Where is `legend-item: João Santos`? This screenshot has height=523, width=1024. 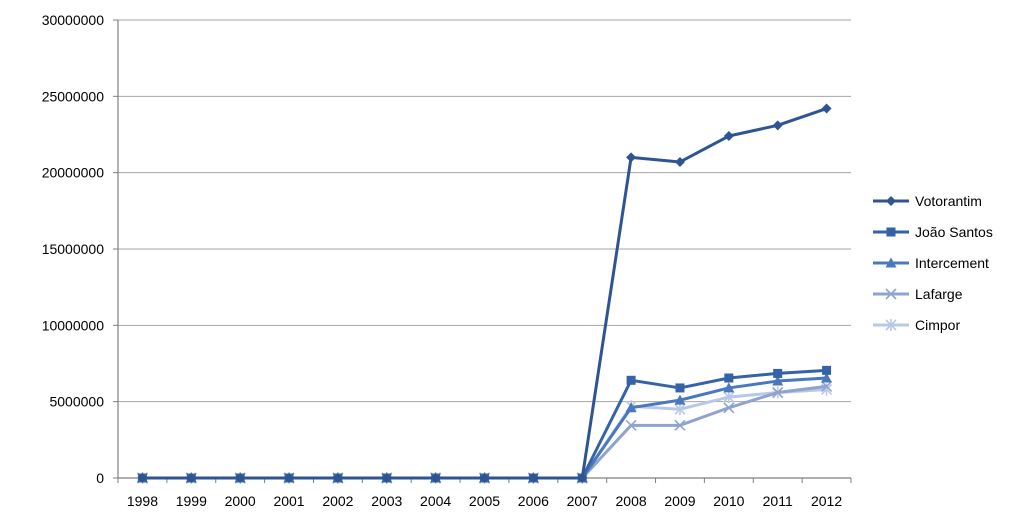
legend-item: João Santos is located at coordinates (933, 232).